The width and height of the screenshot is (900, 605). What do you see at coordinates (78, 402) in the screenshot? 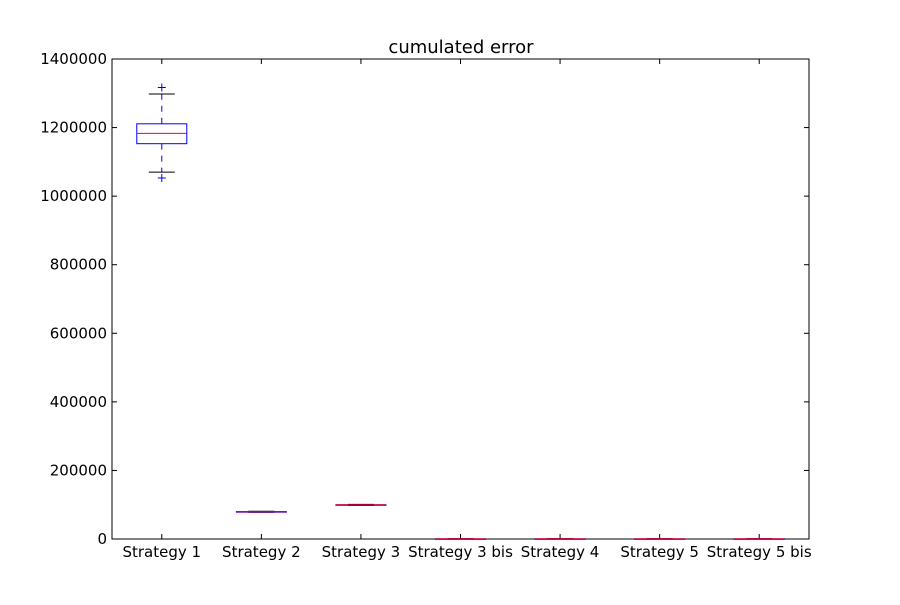
I see `y-tick-label: 400000` at bounding box center [78, 402].